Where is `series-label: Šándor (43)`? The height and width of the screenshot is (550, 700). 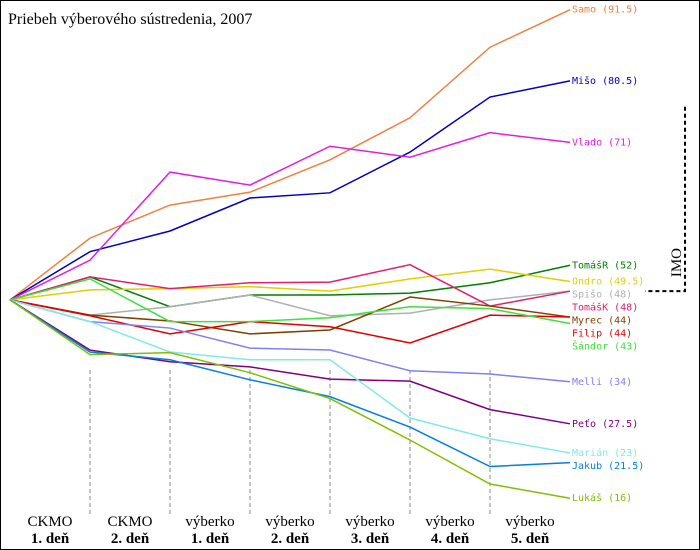 series-label: Šándor (43) is located at coordinates (605, 345).